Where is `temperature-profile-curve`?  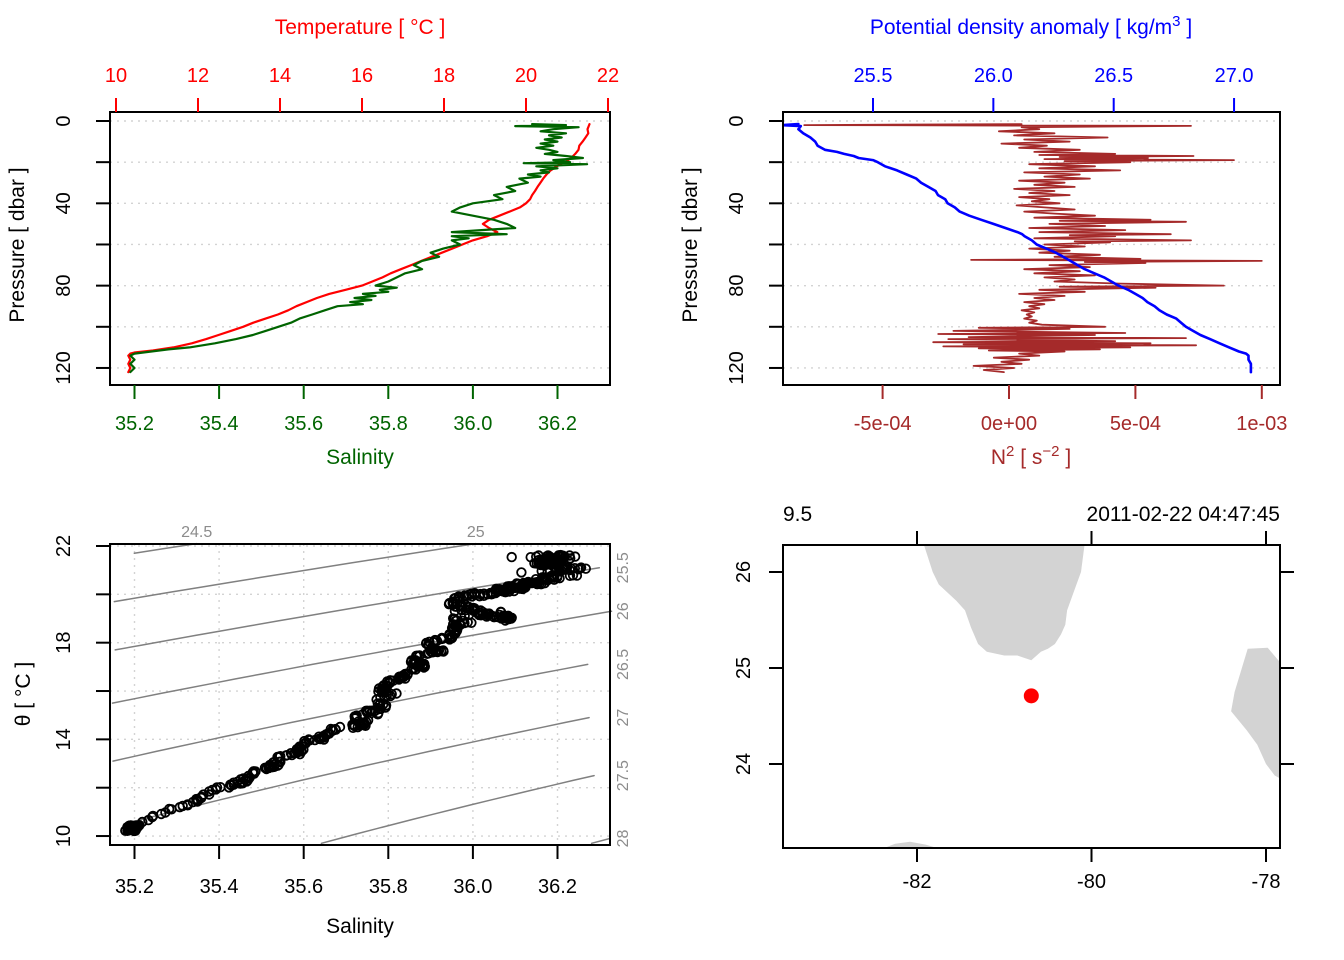
temperature-profile-curve is located at coordinates (359, 248).